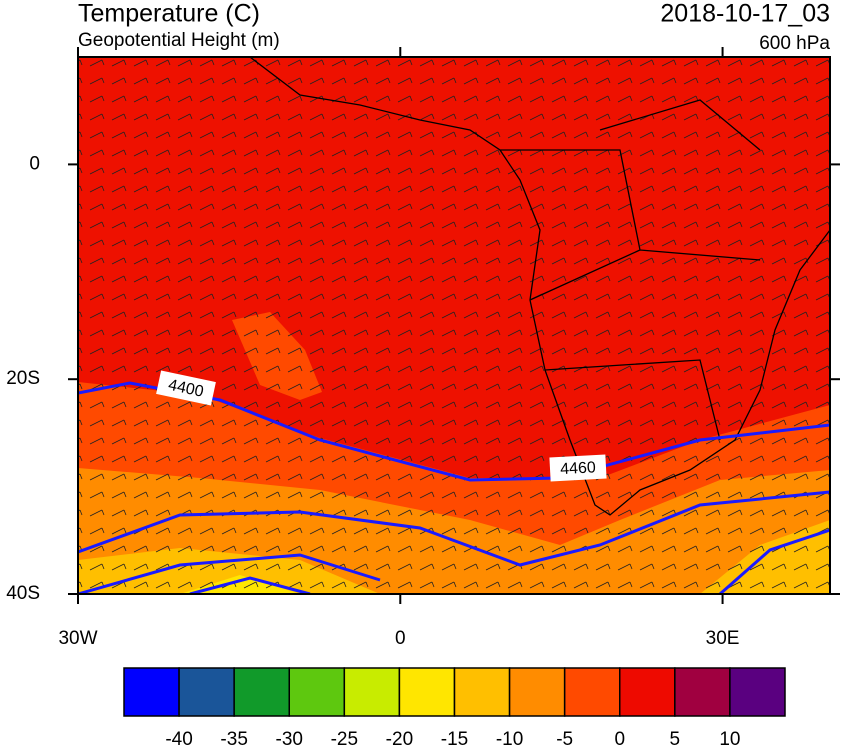 This screenshot has width=850, height=750. Describe the element at coordinates (729, 739) in the screenshot. I see `colorbar-label: 10` at that location.